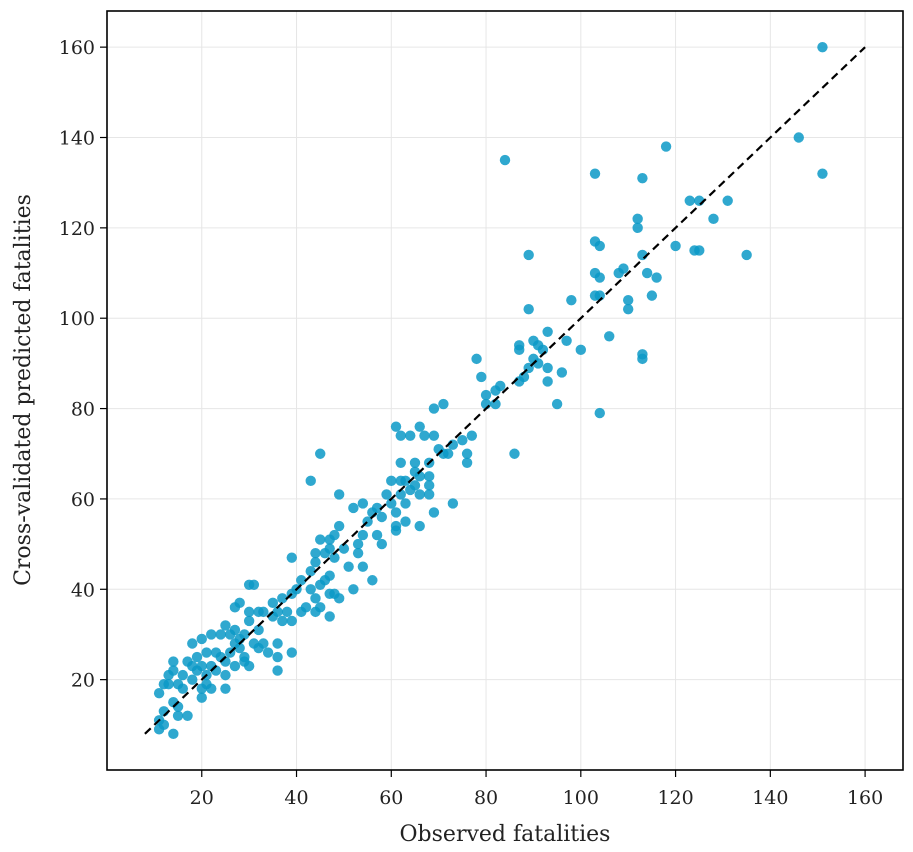 This screenshot has width=913, height=852. What do you see at coordinates (83, 590) in the screenshot?
I see `y-tick-label: 40` at bounding box center [83, 590].